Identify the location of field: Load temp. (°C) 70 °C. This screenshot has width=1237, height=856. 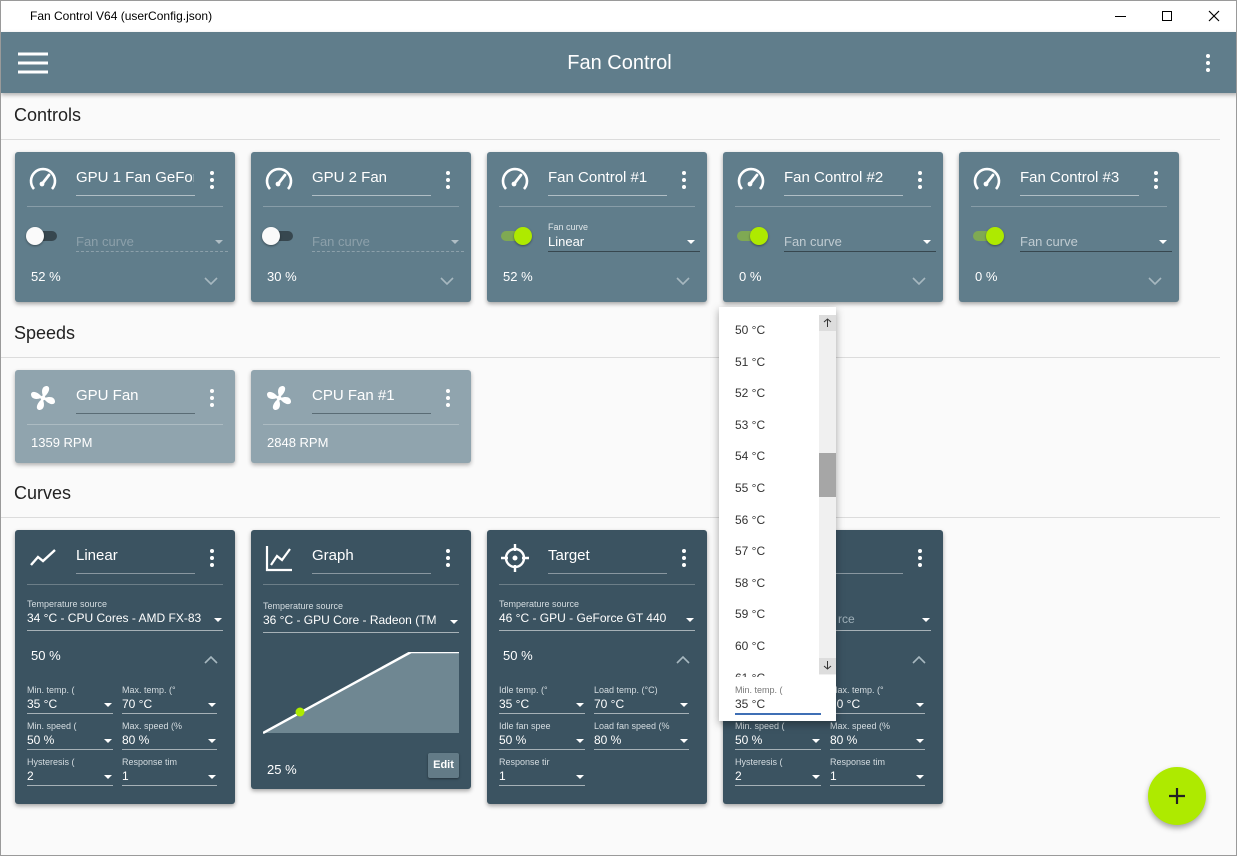
(641, 699).